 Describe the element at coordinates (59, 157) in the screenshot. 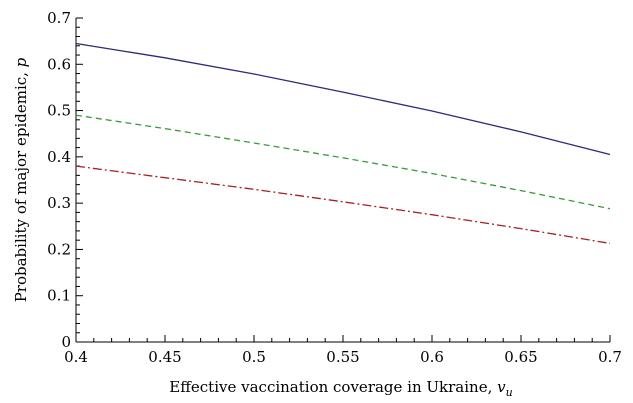

I see `y-tick-label: 0.4` at that location.